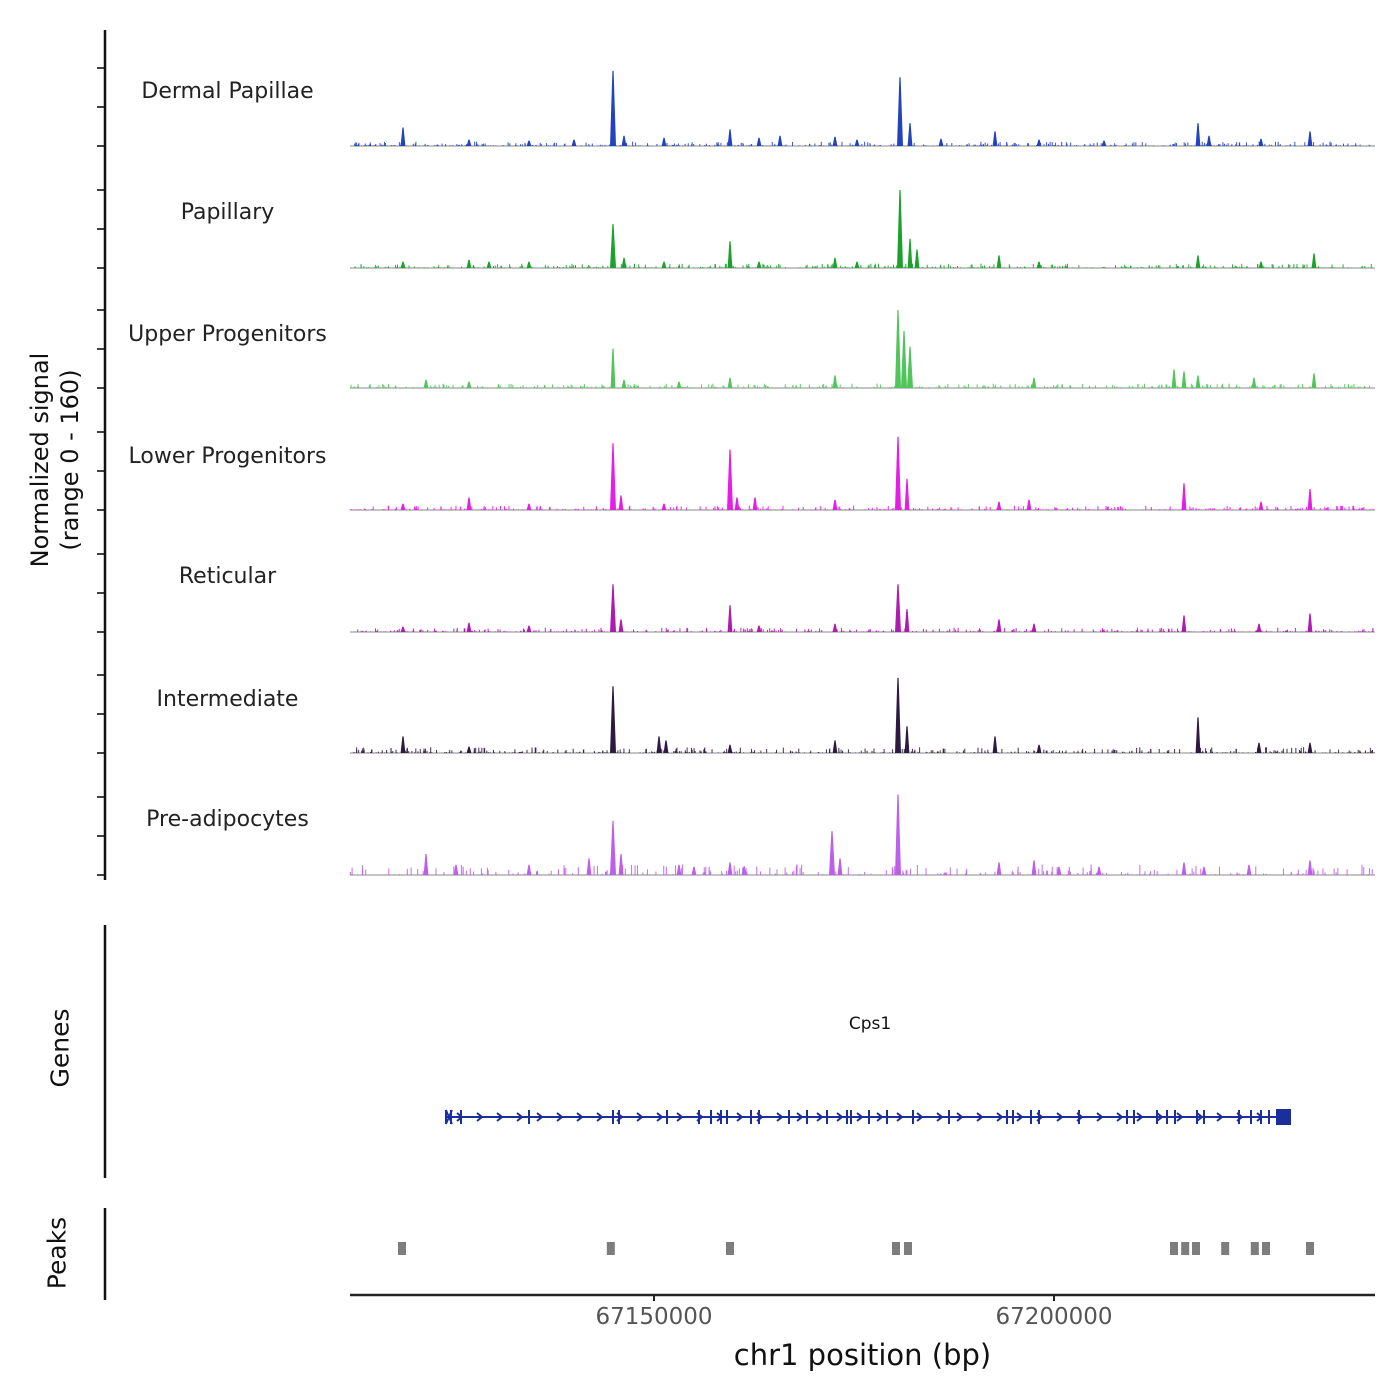 The height and width of the screenshot is (1400, 1400). What do you see at coordinates (227, 334) in the screenshot?
I see `track-label-upper-progenitors: Upper Progenitors` at bounding box center [227, 334].